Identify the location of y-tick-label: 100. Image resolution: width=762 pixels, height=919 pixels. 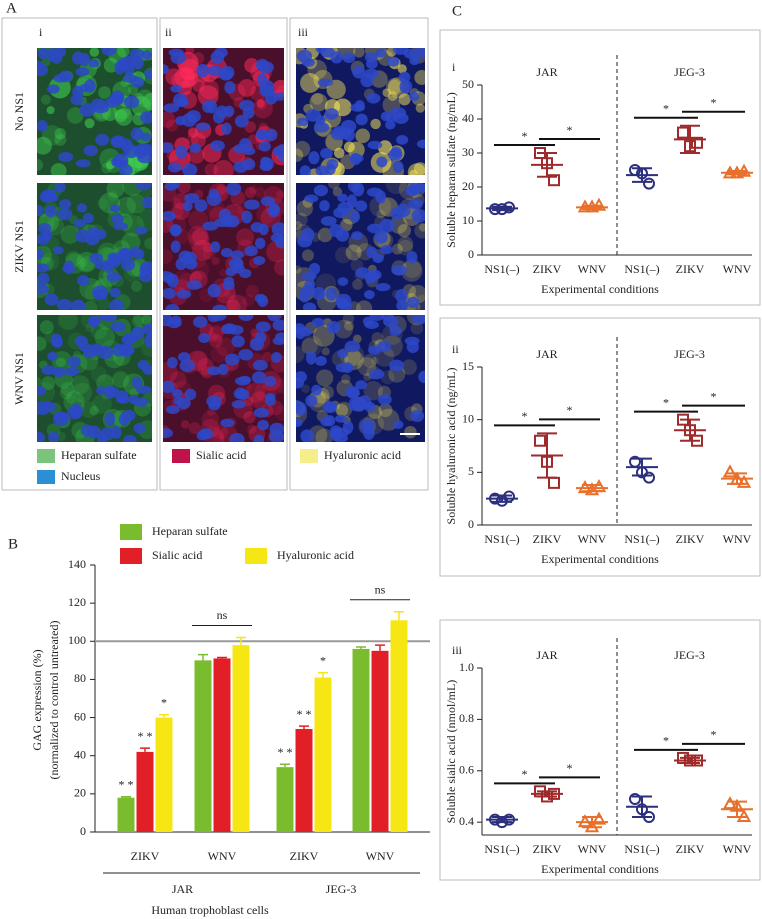
(77, 640).